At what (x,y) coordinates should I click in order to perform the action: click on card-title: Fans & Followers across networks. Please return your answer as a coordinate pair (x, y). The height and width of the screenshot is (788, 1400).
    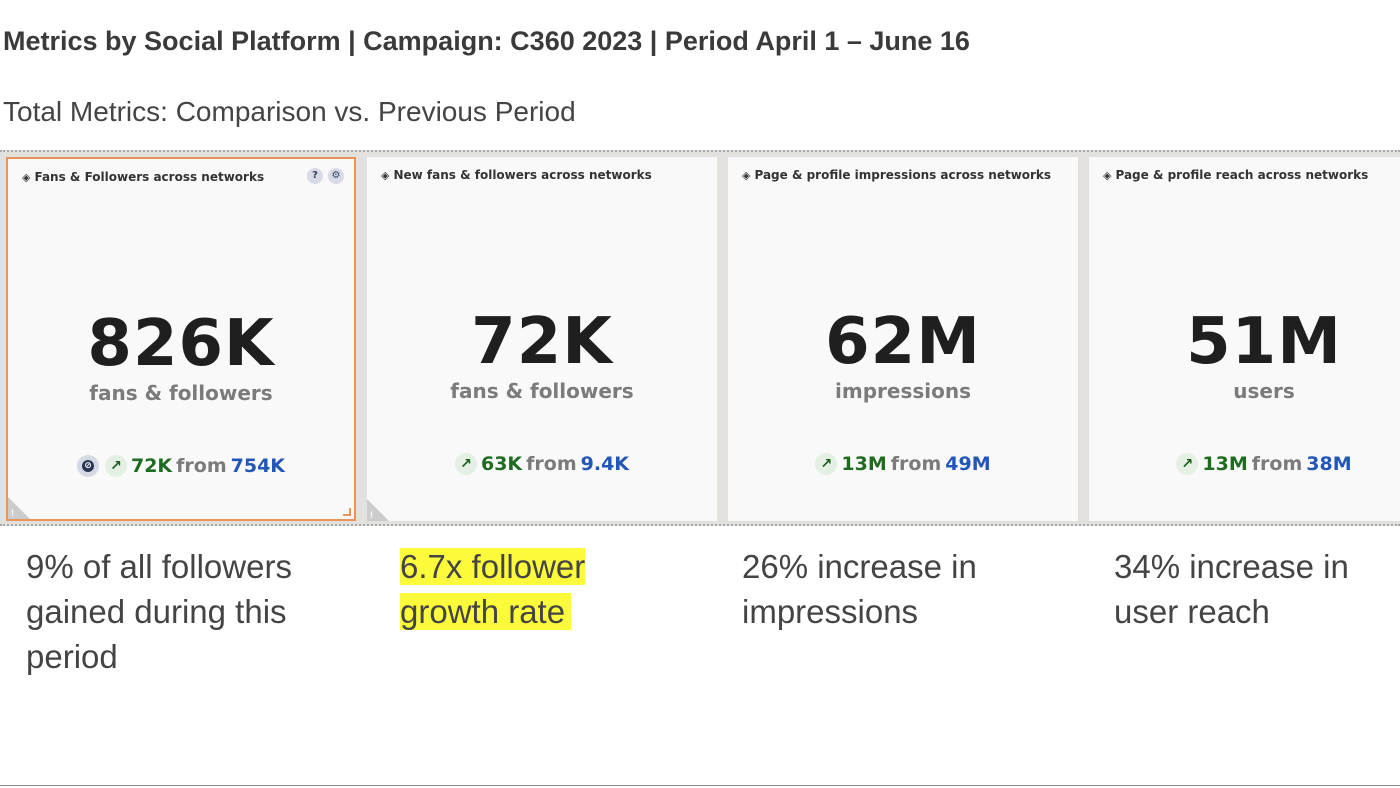
    Looking at the image, I should click on (149, 177).